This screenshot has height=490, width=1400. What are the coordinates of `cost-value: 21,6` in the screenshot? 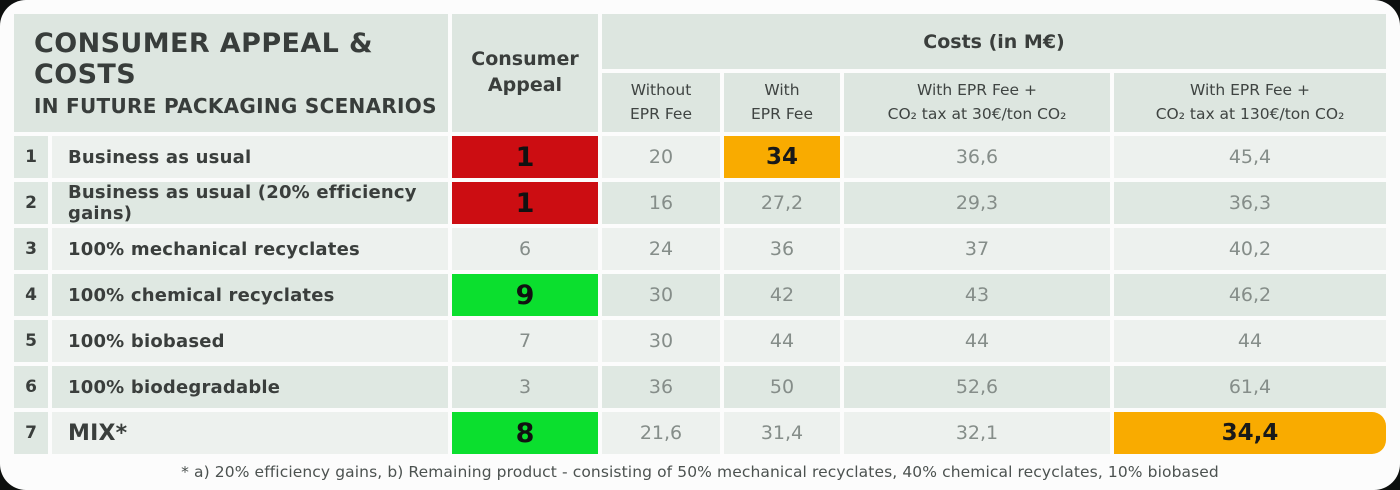 It's located at (661, 433).